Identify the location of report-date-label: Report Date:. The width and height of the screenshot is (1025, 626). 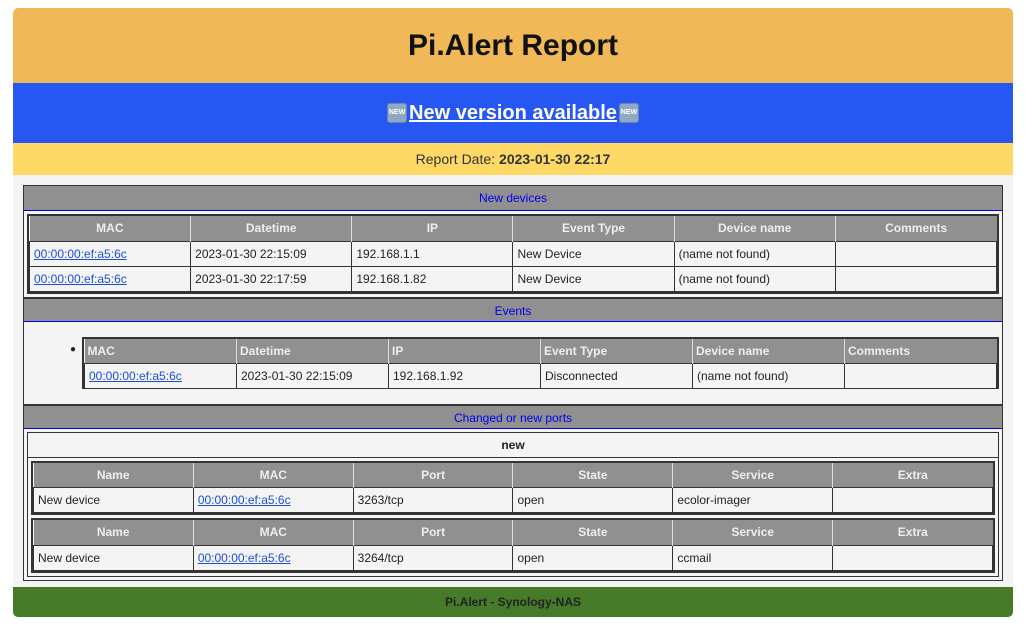
(455, 159).